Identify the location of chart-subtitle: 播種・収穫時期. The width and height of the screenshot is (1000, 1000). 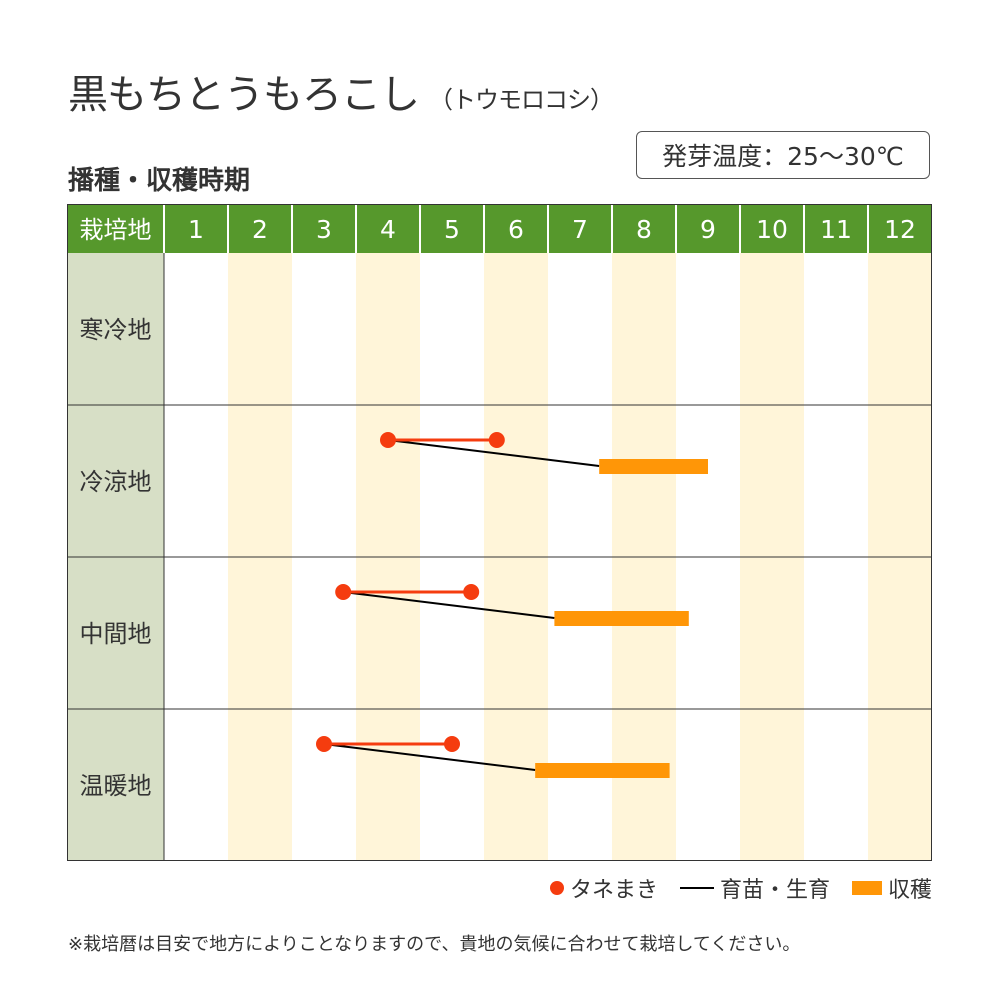
(159, 181).